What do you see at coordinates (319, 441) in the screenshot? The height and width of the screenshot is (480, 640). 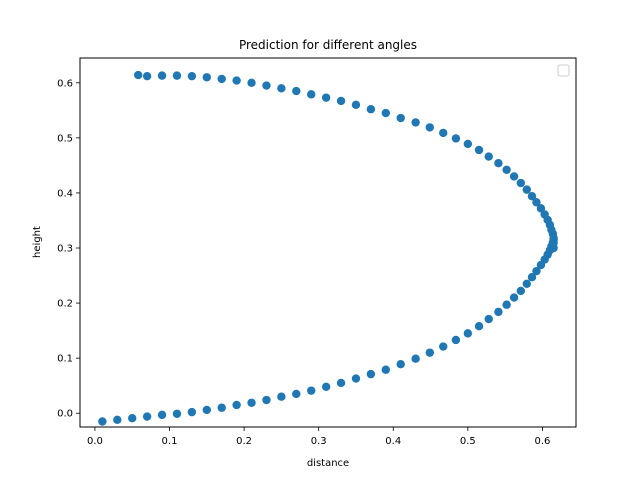 I see `x-tick-label: 0.3` at bounding box center [319, 441].